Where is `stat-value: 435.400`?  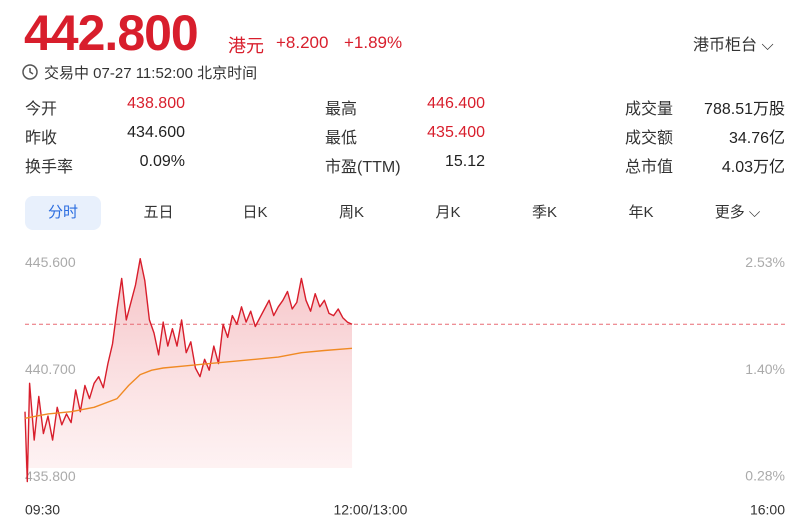 stat-value: 435.400 is located at coordinates (456, 132).